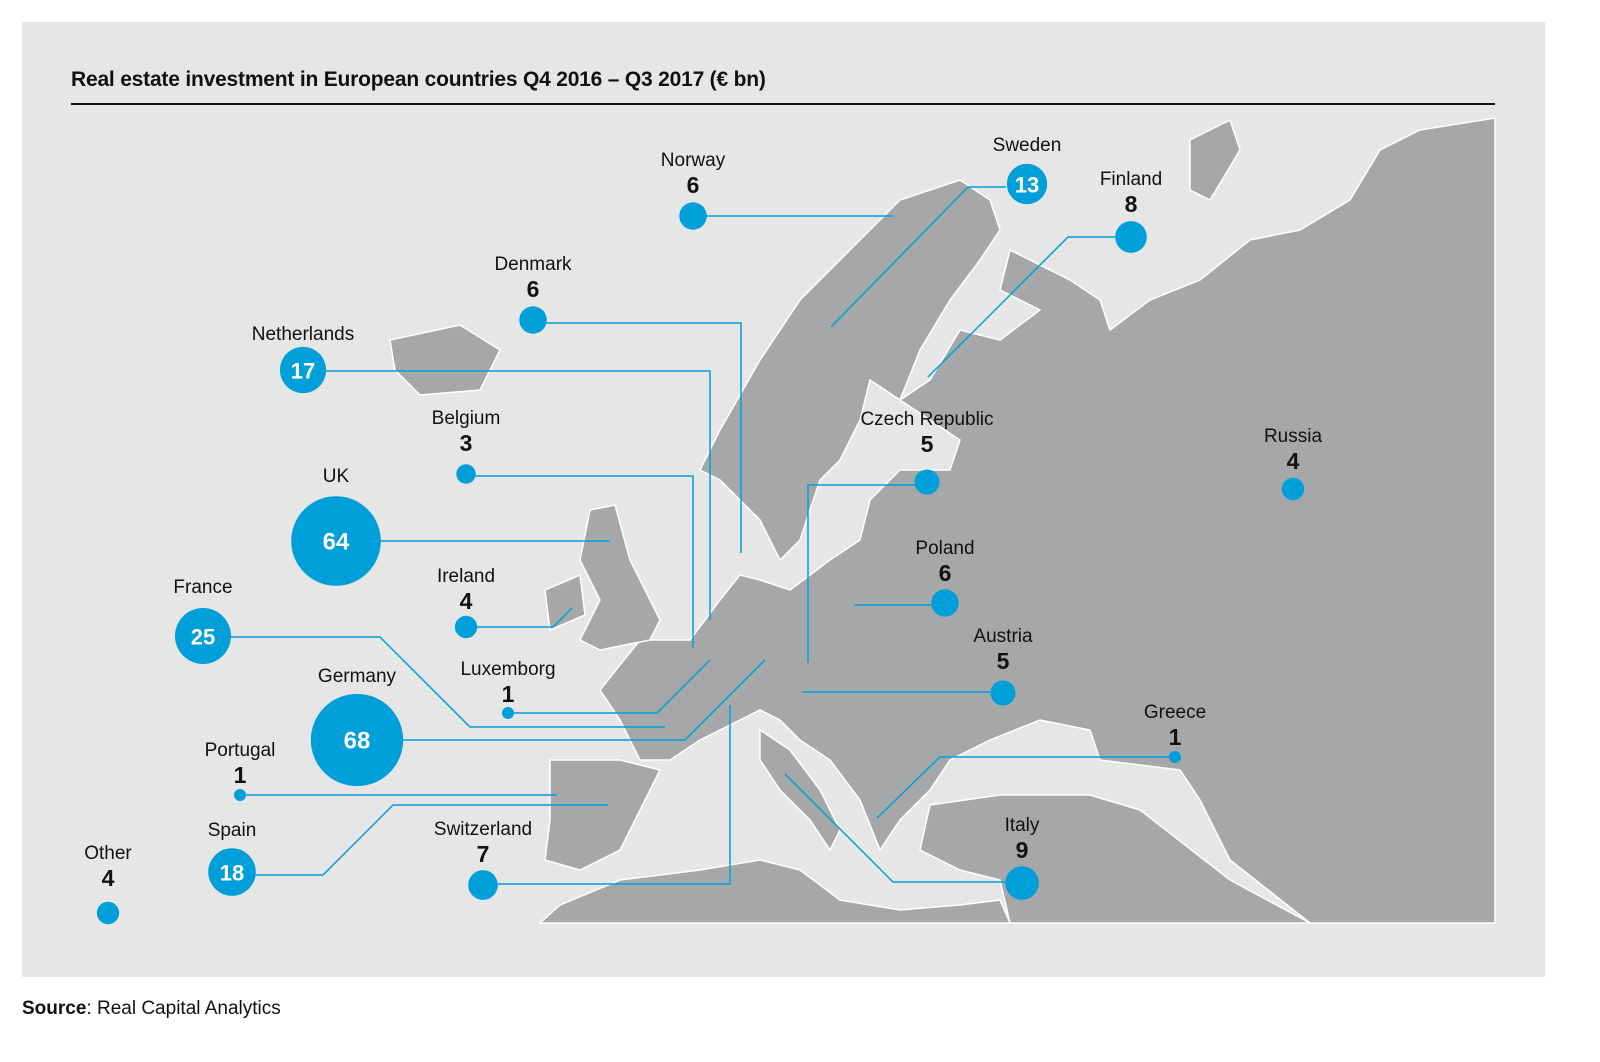 This screenshot has width=1600, height=1062. What do you see at coordinates (507, 669) in the screenshot?
I see `country-label: Luxemborg` at bounding box center [507, 669].